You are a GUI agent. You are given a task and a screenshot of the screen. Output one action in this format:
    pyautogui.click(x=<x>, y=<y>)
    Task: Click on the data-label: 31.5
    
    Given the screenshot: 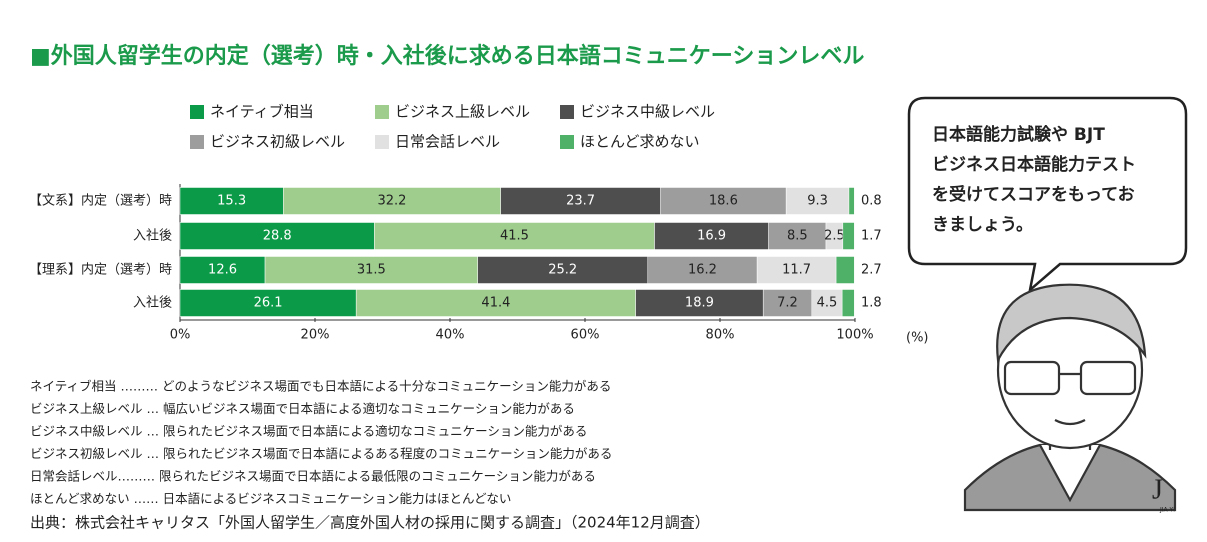 What is the action you would take?
    pyautogui.click(x=371, y=270)
    